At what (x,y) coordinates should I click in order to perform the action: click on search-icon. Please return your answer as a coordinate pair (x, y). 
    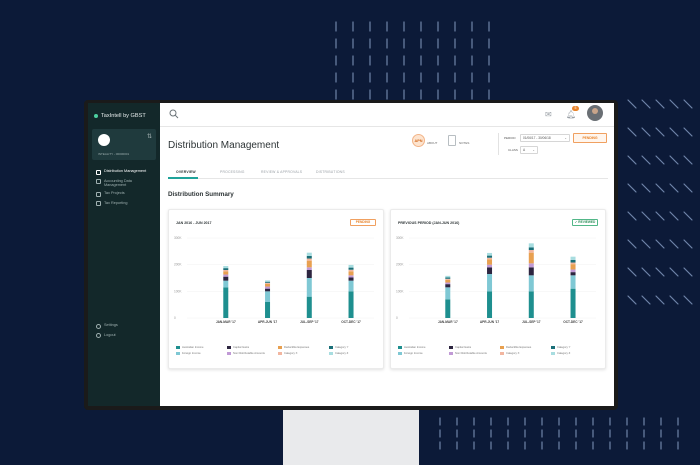
    Looking at the image, I should click on (174, 114).